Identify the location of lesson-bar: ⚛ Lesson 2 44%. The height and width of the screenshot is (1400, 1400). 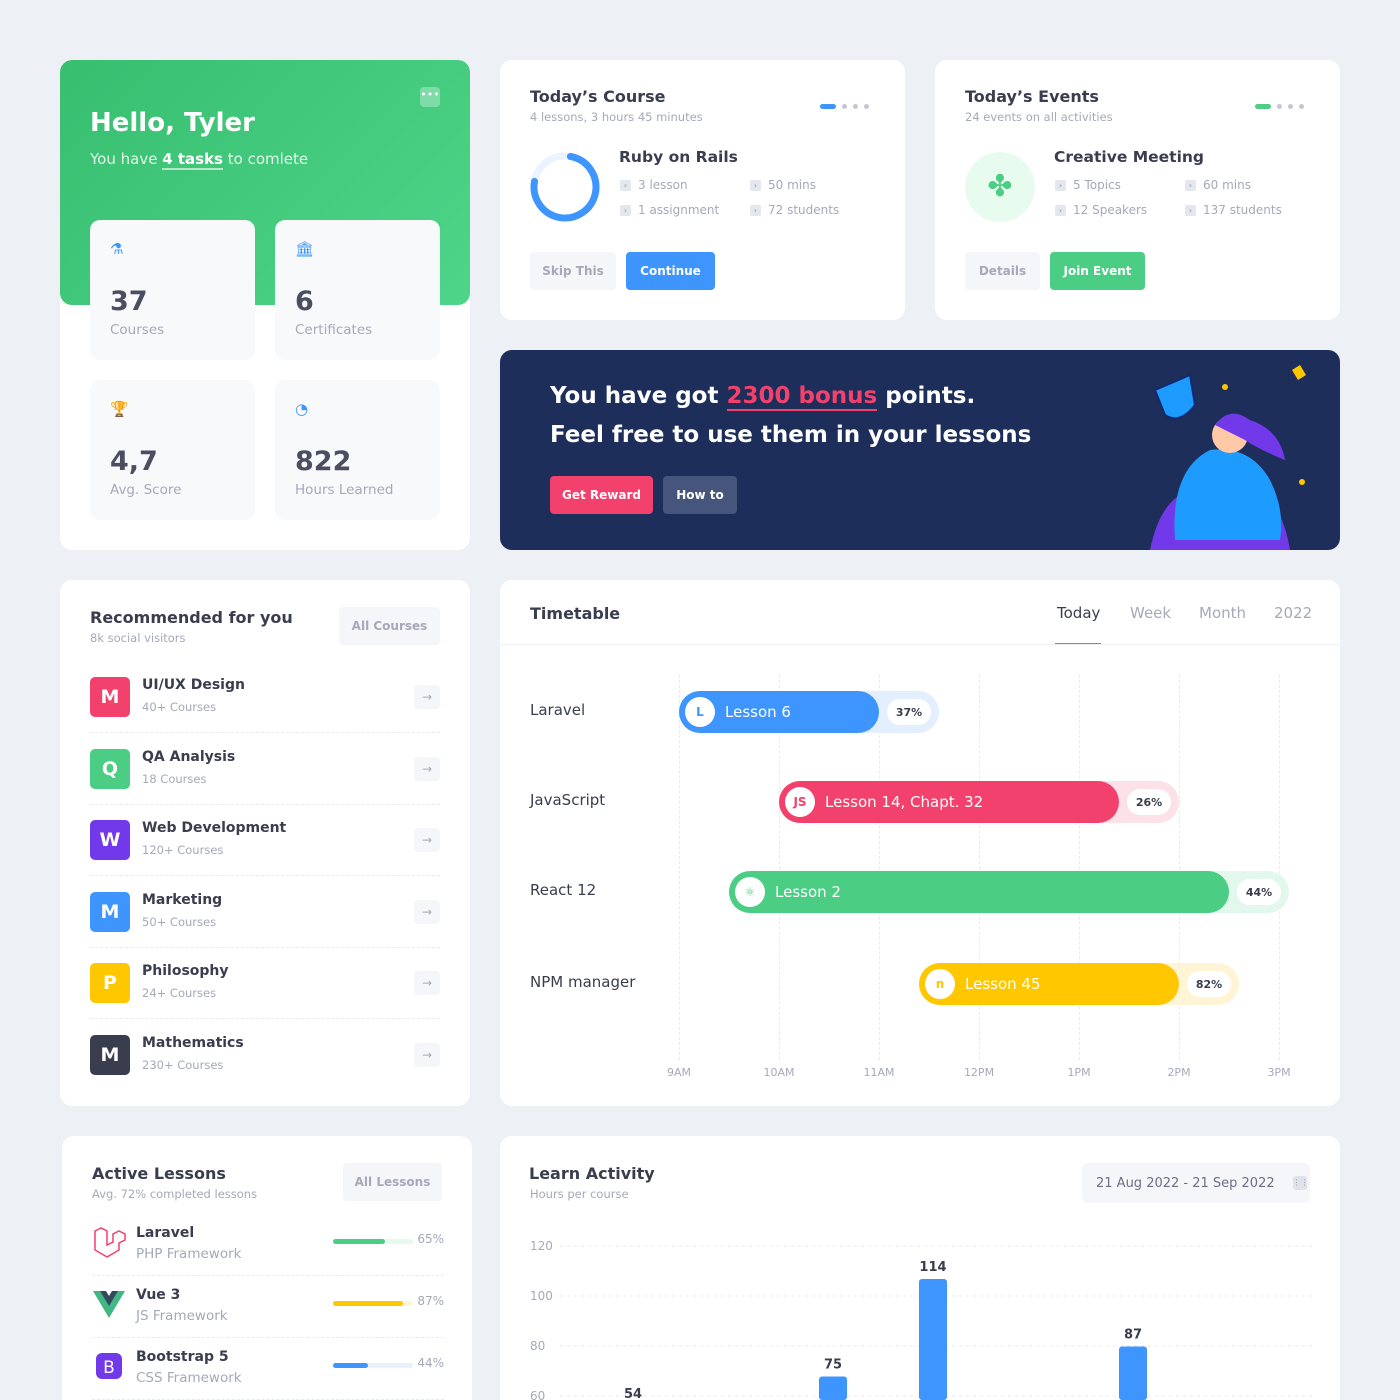
(1009, 892).